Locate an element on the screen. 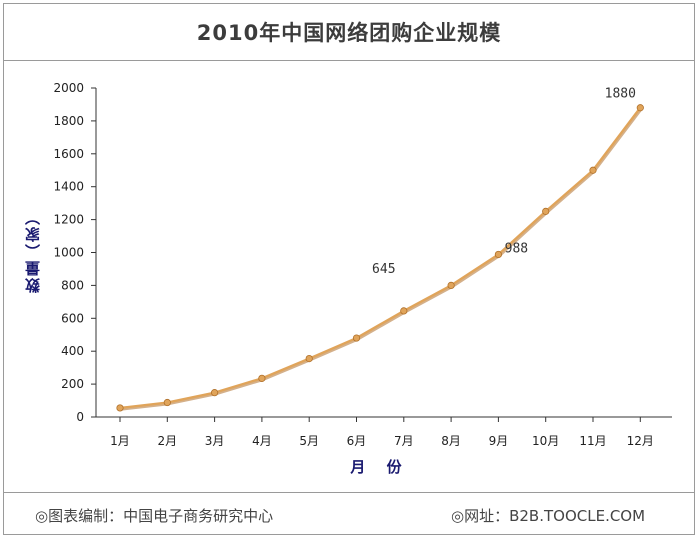 The width and height of the screenshot is (700, 540). x-tick-label: 9月 is located at coordinates (499, 441).